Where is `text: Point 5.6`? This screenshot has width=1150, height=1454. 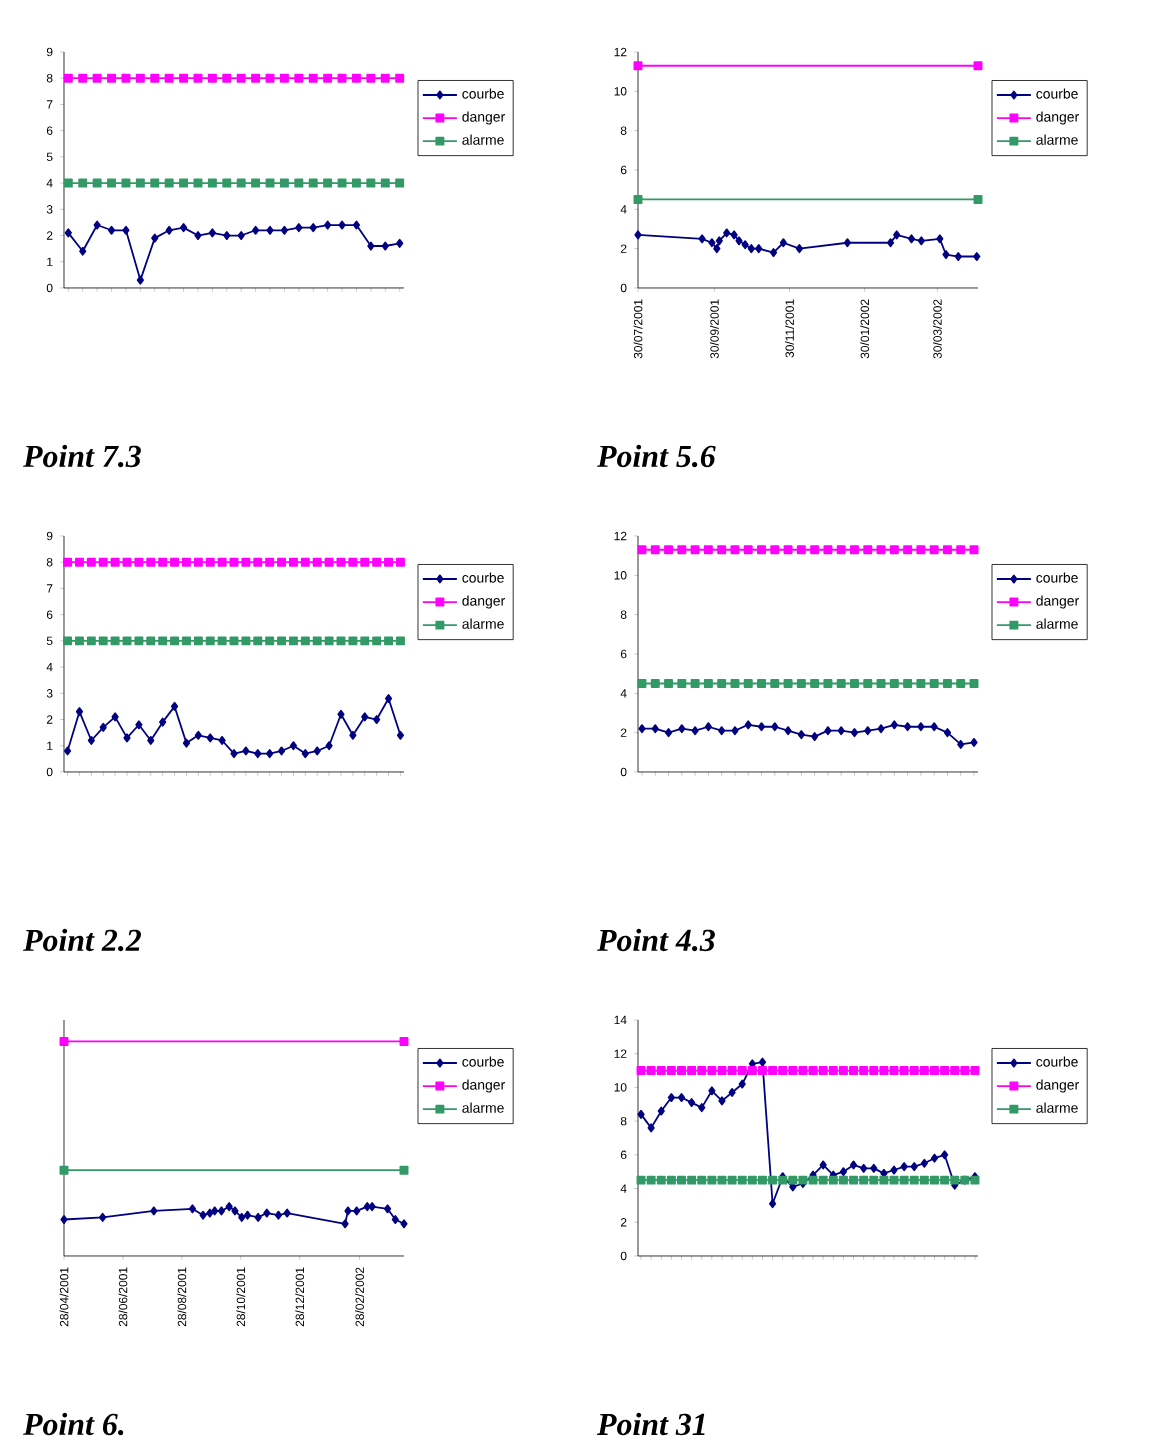
text: Point 5.6 is located at coordinates (656, 456).